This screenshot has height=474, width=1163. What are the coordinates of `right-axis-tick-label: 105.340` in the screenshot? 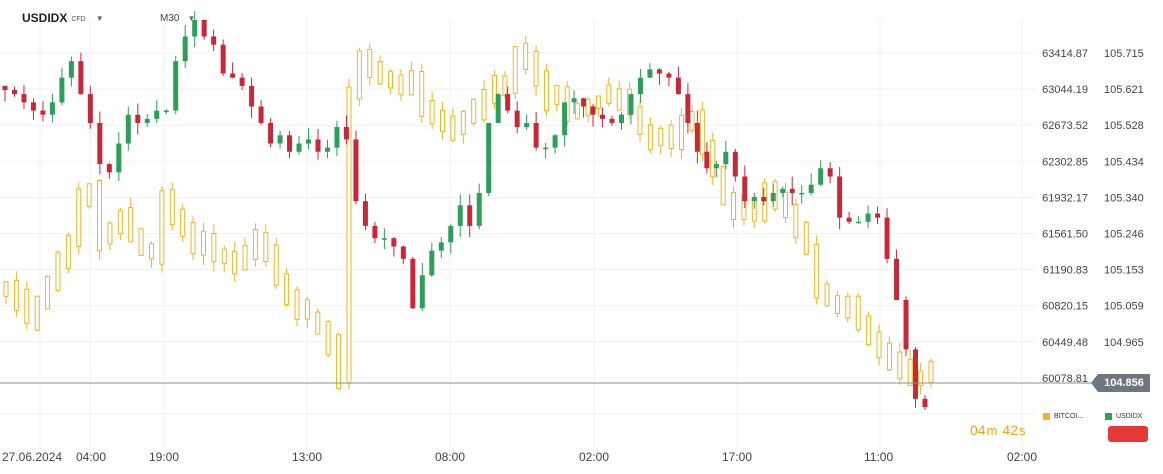 It's located at (1124, 198).